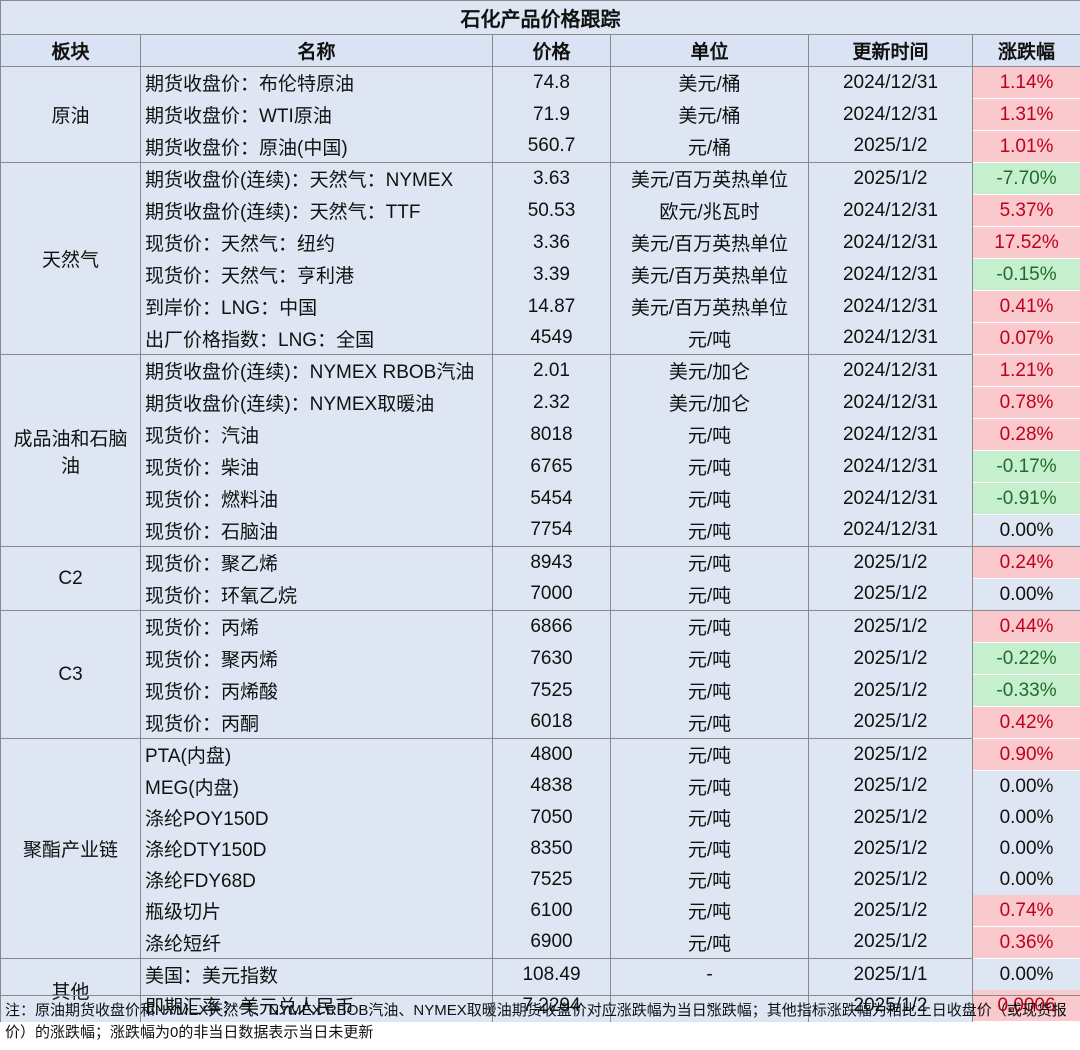 This screenshot has height=1050, width=1080. What do you see at coordinates (70, 990) in the screenshot?
I see `group-label: 其他` at bounding box center [70, 990].